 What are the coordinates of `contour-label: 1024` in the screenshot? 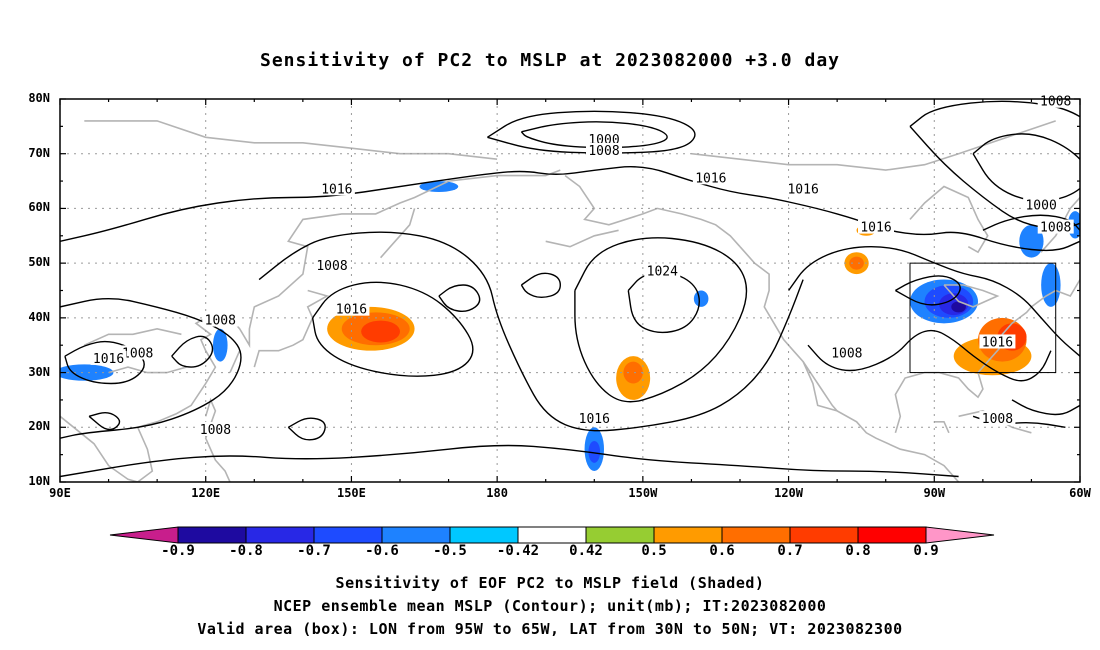 It's located at (662, 271).